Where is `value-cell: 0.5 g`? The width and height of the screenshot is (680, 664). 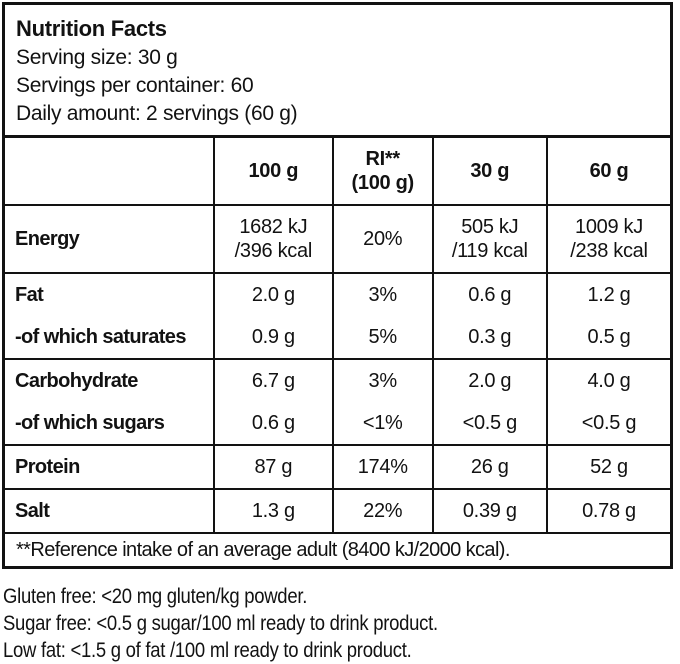 value-cell: 0.5 g is located at coordinates (607, 338).